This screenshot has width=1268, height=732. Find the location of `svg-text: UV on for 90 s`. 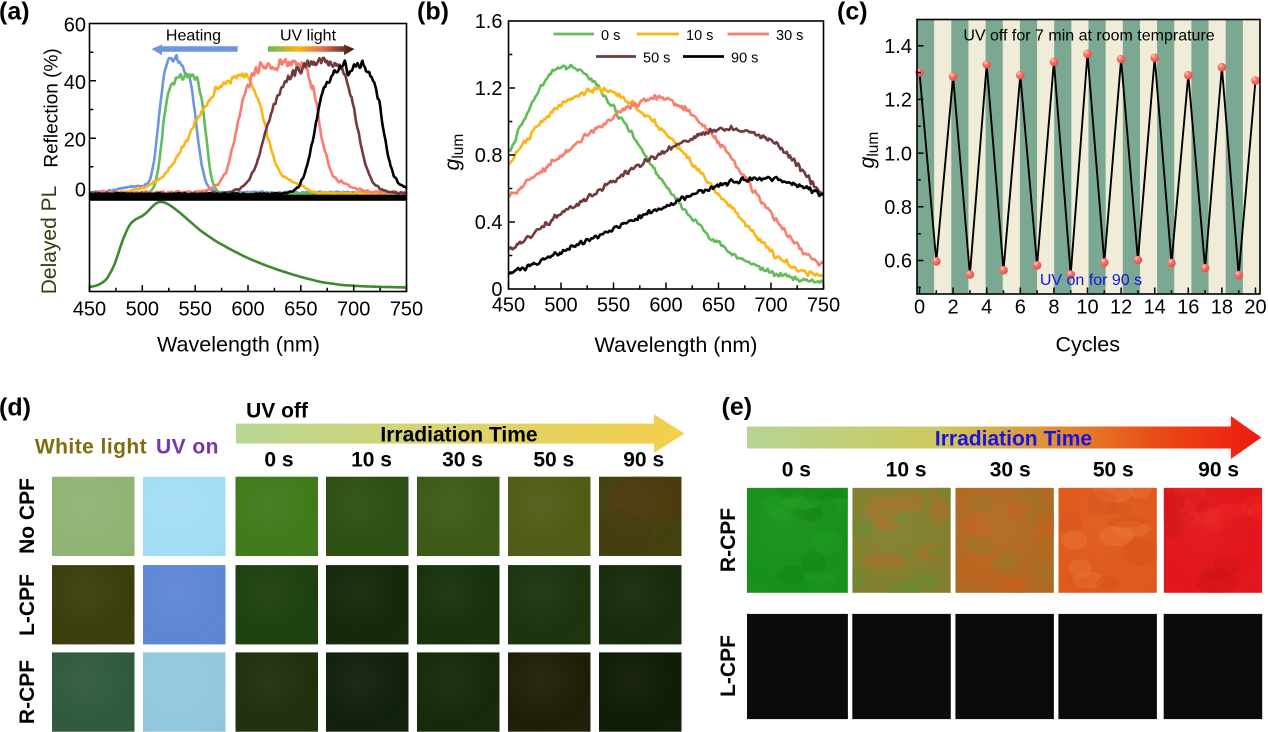

svg-text: UV on for 90 s is located at coordinates (1091, 280).